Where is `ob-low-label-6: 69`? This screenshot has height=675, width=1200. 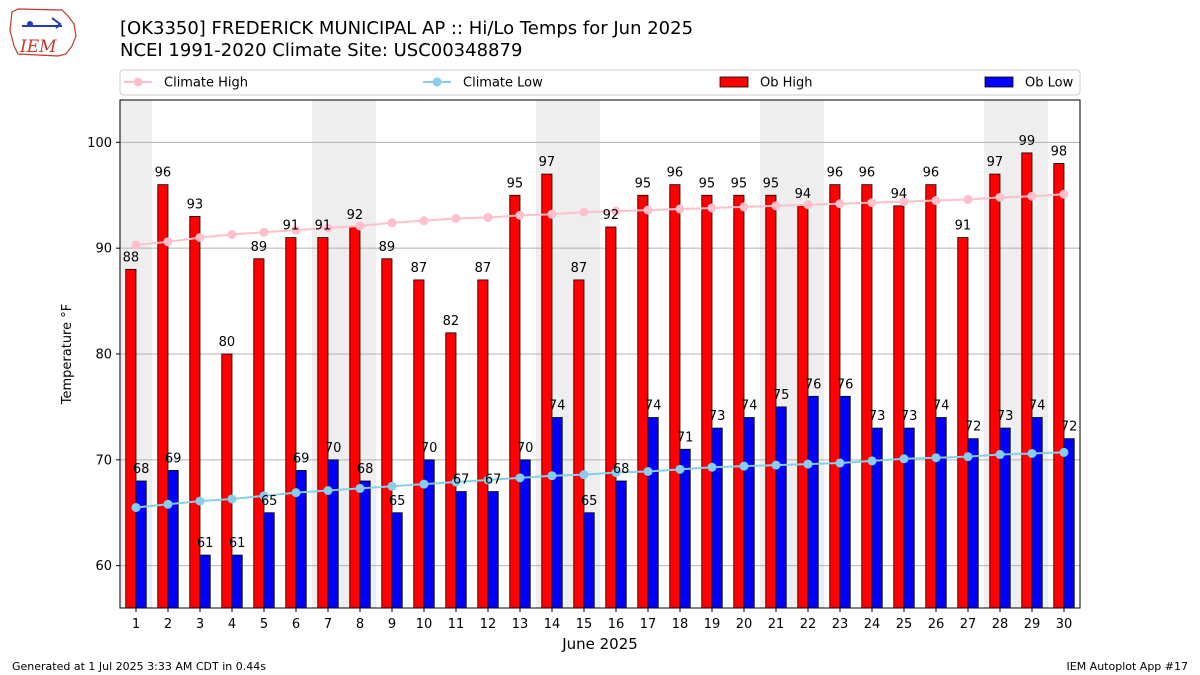 ob-low-label-6: 69 is located at coordinates (301, 458).